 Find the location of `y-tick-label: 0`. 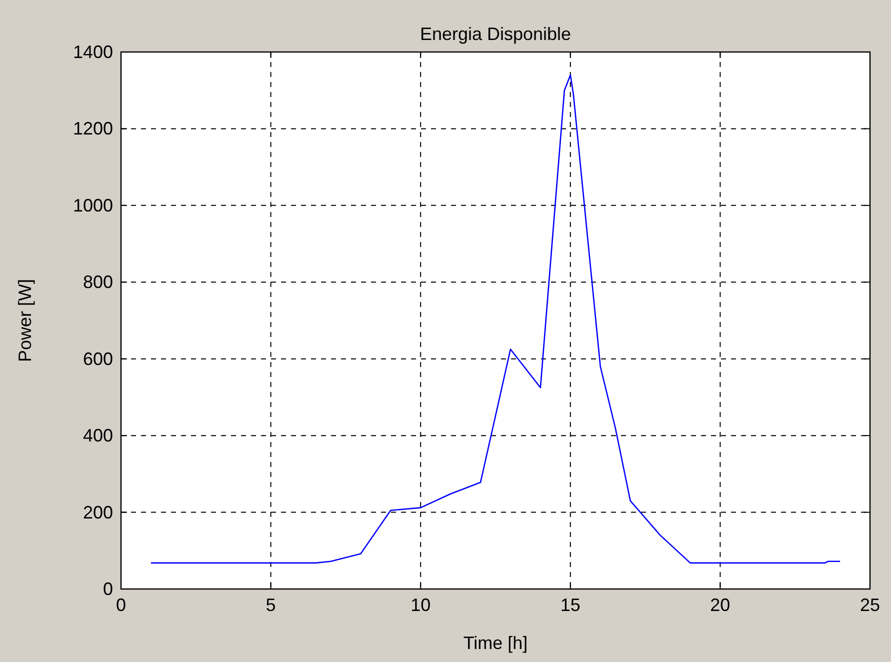

y-tick-label: 0 is located at coordinates (107, 589).